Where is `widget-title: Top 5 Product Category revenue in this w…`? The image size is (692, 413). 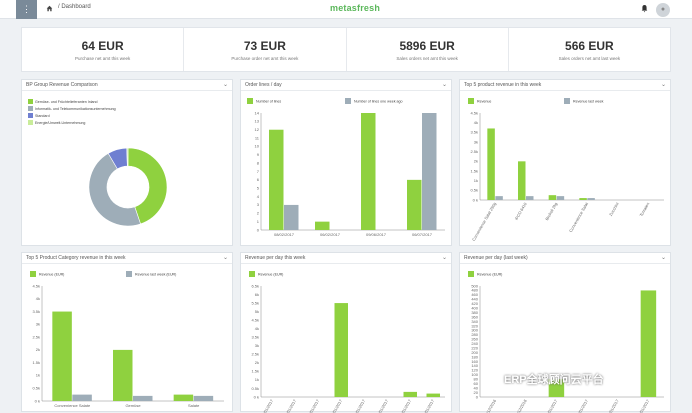
widget-title: Top 5 Product Category revenue in this w… is located at coordinates (76, 258).